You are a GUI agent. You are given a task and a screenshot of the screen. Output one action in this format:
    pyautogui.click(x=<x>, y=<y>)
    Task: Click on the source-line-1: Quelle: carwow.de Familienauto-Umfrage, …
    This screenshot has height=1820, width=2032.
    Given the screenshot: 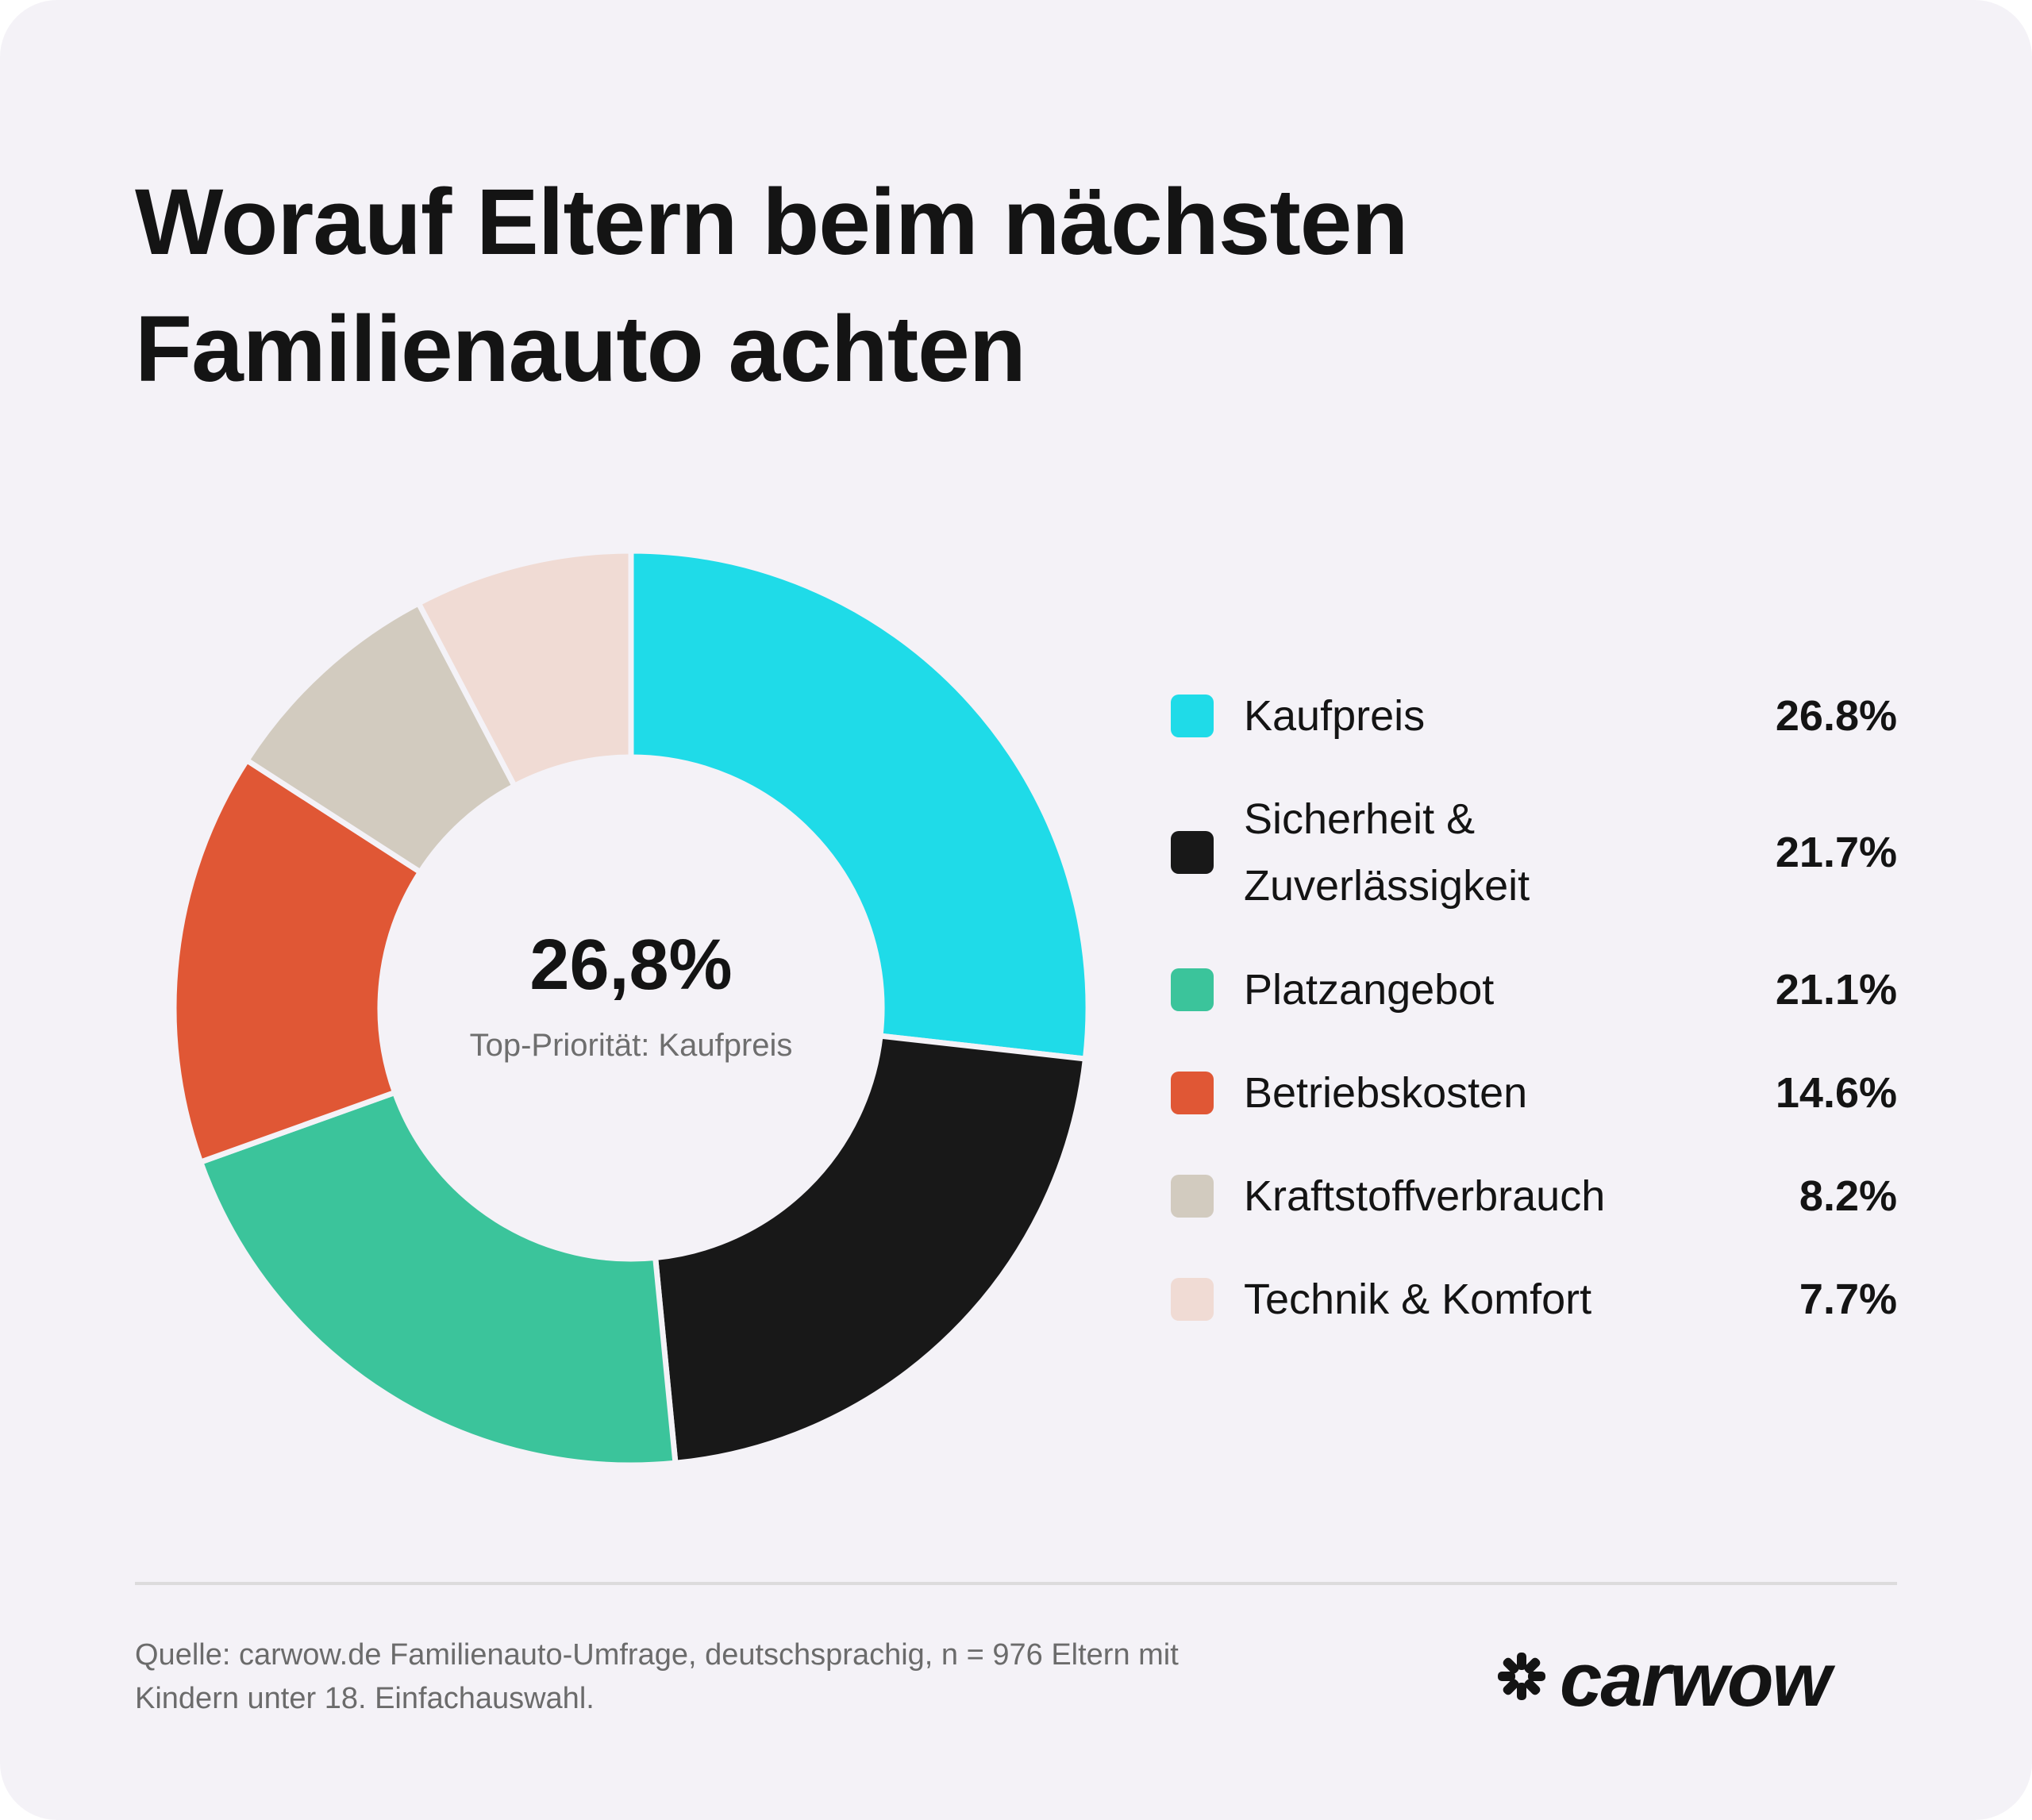 What is the action you would take?
    pyautogui.click(x=657, y=1655)
    